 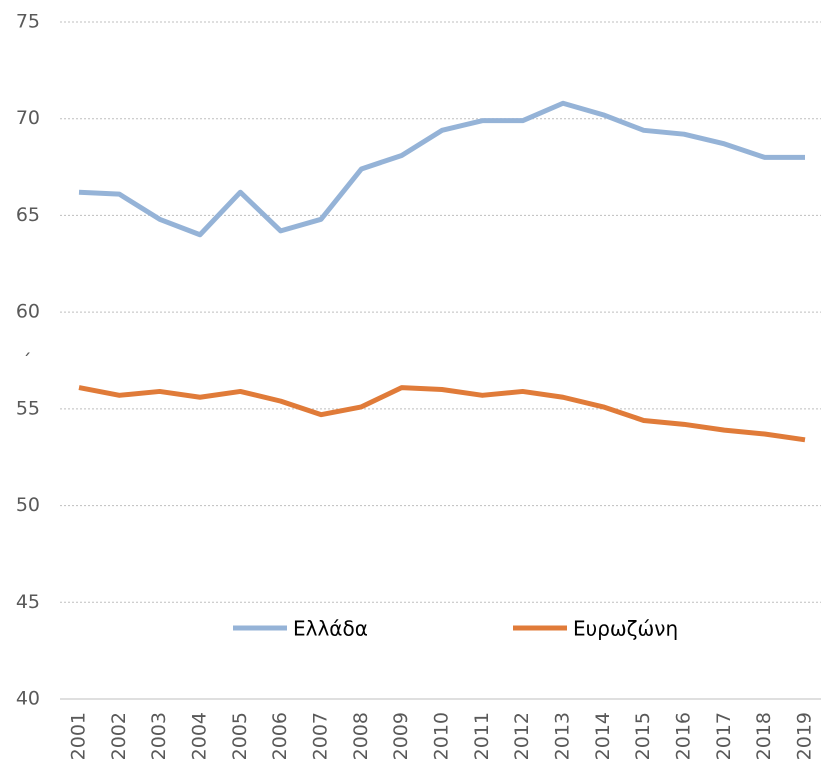 I want to click on x-tick-label: 2004, so click(x=200, y=736).